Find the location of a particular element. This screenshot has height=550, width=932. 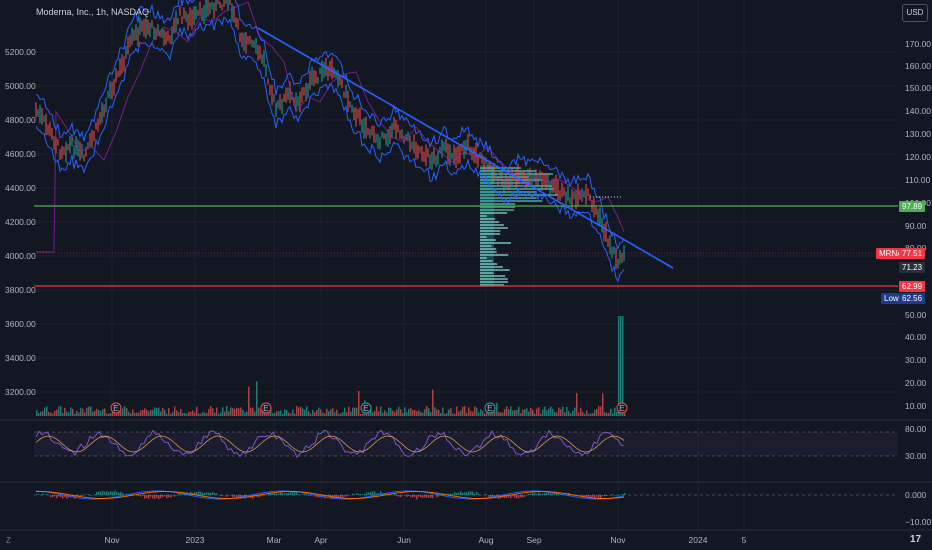

time-axis: Nov 2023 Mar Apr Jun Aug Sep Nov 2024 5 is located at coordinates (425, 540).